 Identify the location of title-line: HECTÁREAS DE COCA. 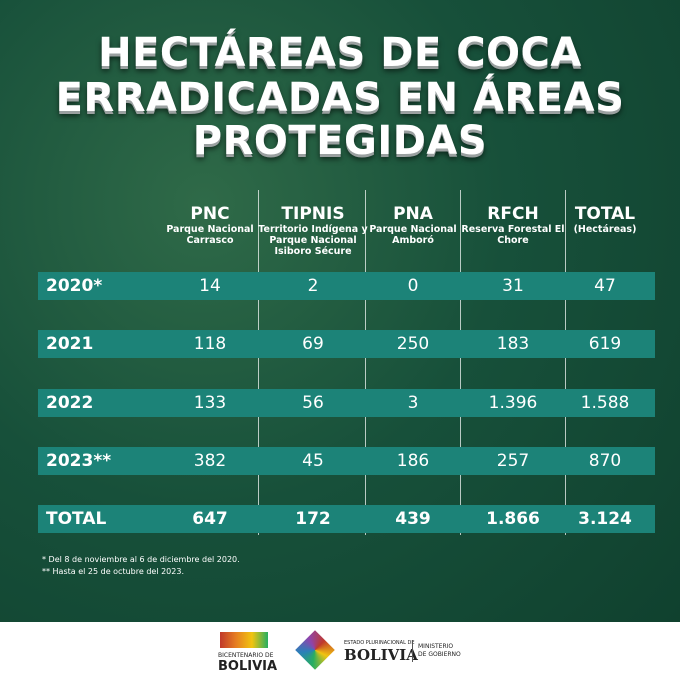
(340, 53).